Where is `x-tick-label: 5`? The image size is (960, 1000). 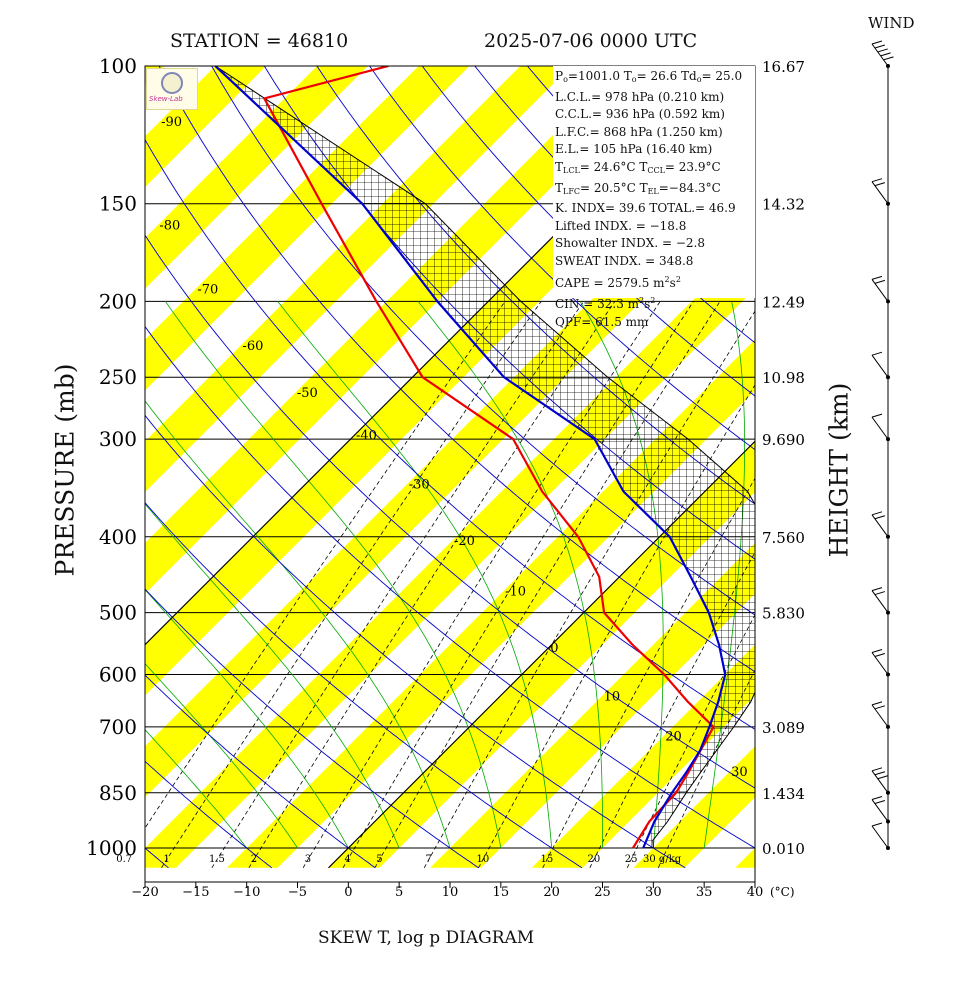
x-tick-label: 5 is located at coordinates (399, 892).